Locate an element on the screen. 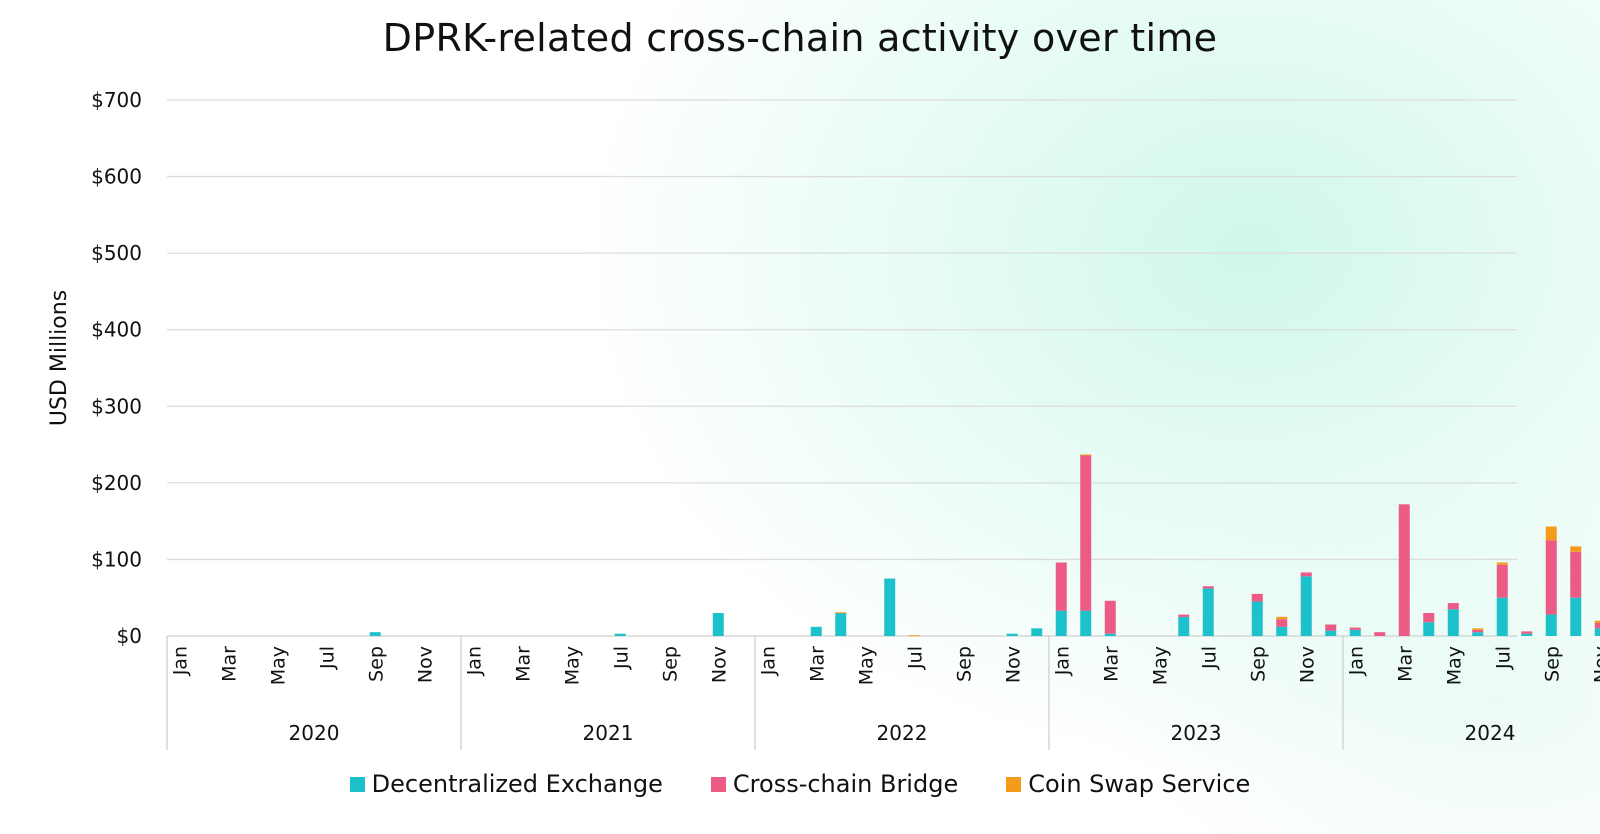 The image size is (1600, 834). legend-item: Cross-chain Bridge is located at coordinates (834, 784).